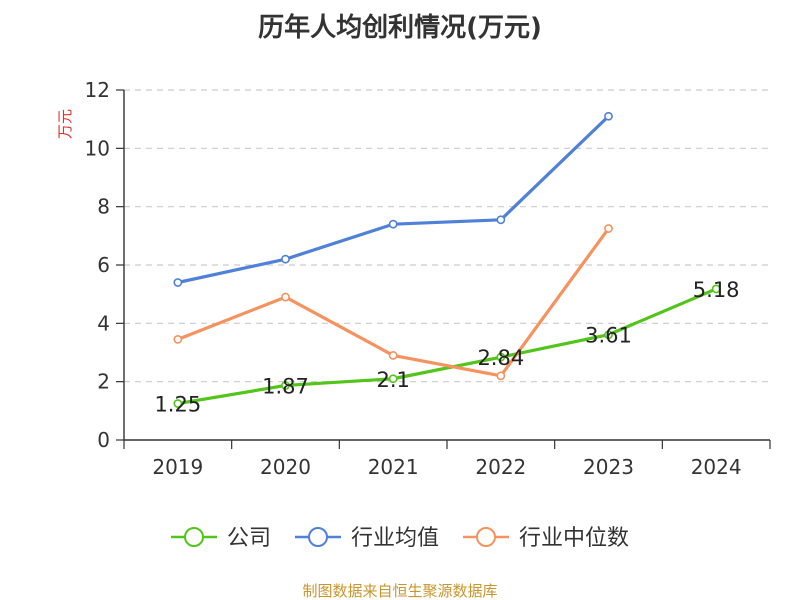 This screenshot has width=800, height=600. I want to click on legend: 公司 行业均值 行业中位数, so click(400, 538).